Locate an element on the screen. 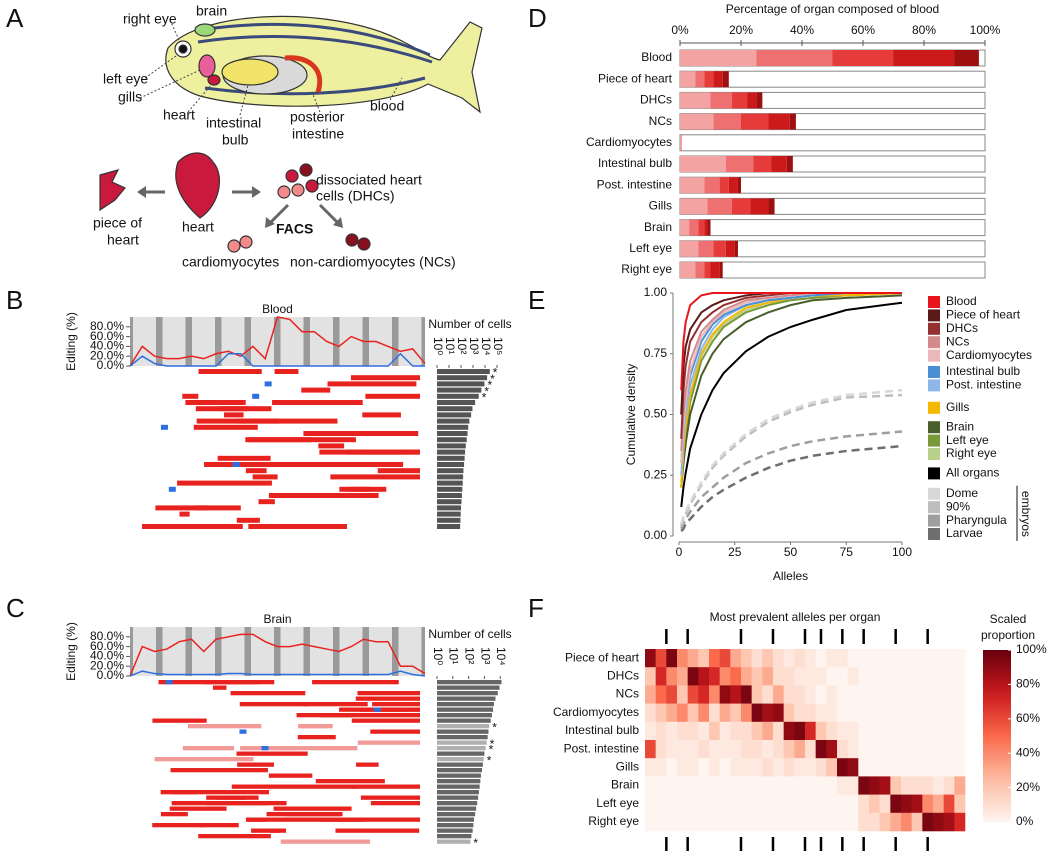  x-tick-label: 10² is located at coordinates (462, 345).